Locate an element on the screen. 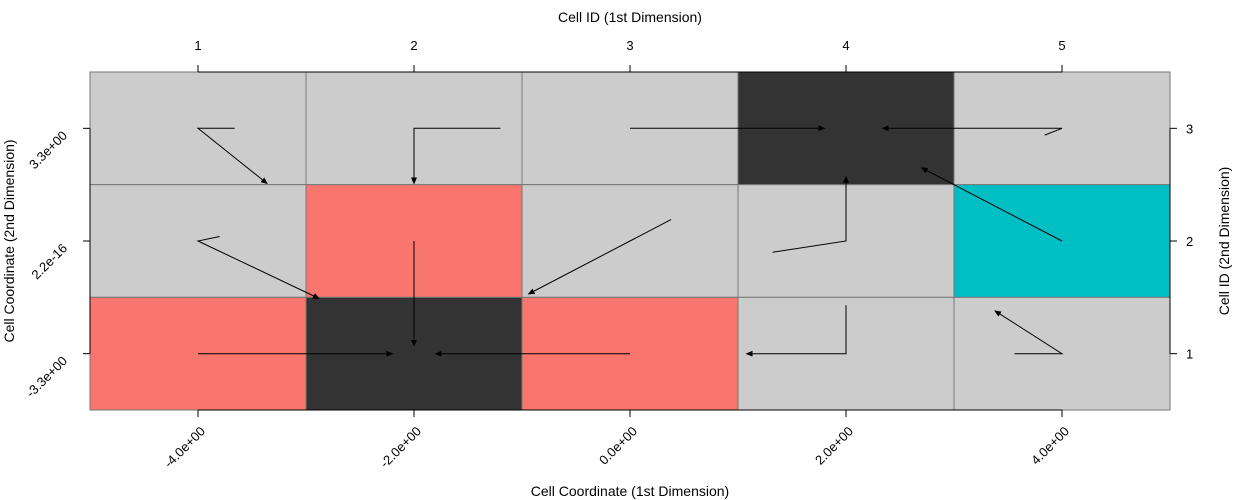 This screenshot has width=1242, height=500. right-tick-label: 3 is located at coordinates (1189, 128).